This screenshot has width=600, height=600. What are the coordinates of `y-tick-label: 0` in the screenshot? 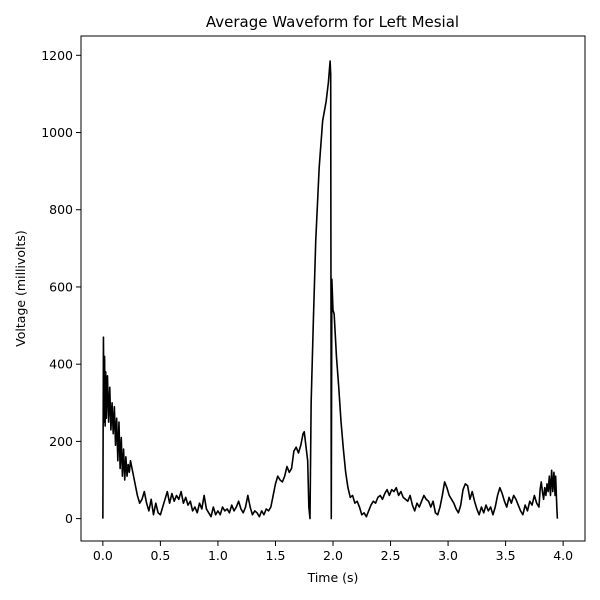 It's located at (69, 518).